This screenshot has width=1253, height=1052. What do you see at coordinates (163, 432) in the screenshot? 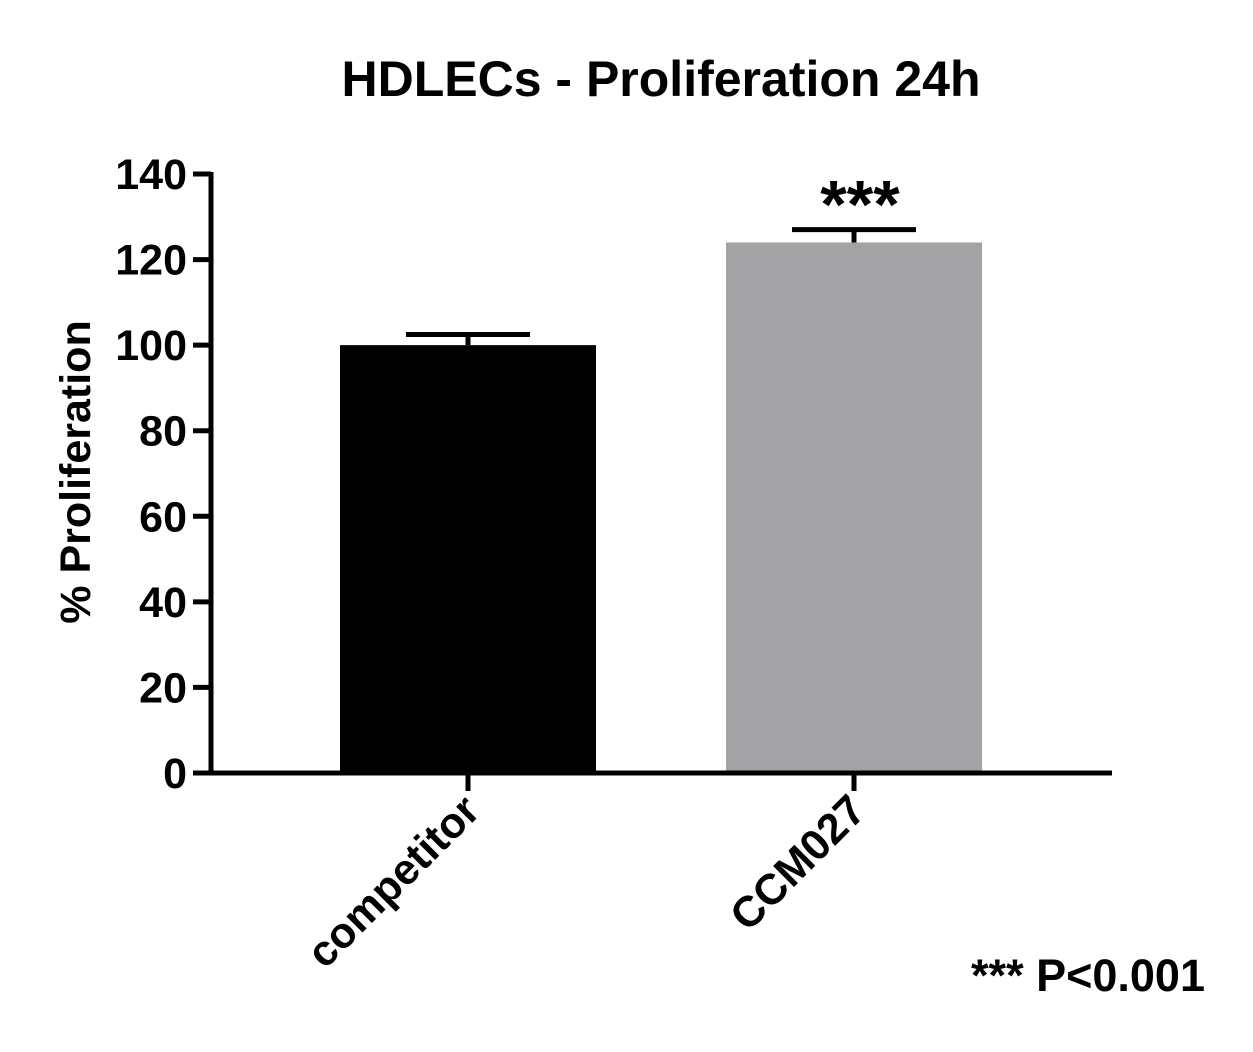
I see `y-tick-label: 80` at bounding box center [163, 432].